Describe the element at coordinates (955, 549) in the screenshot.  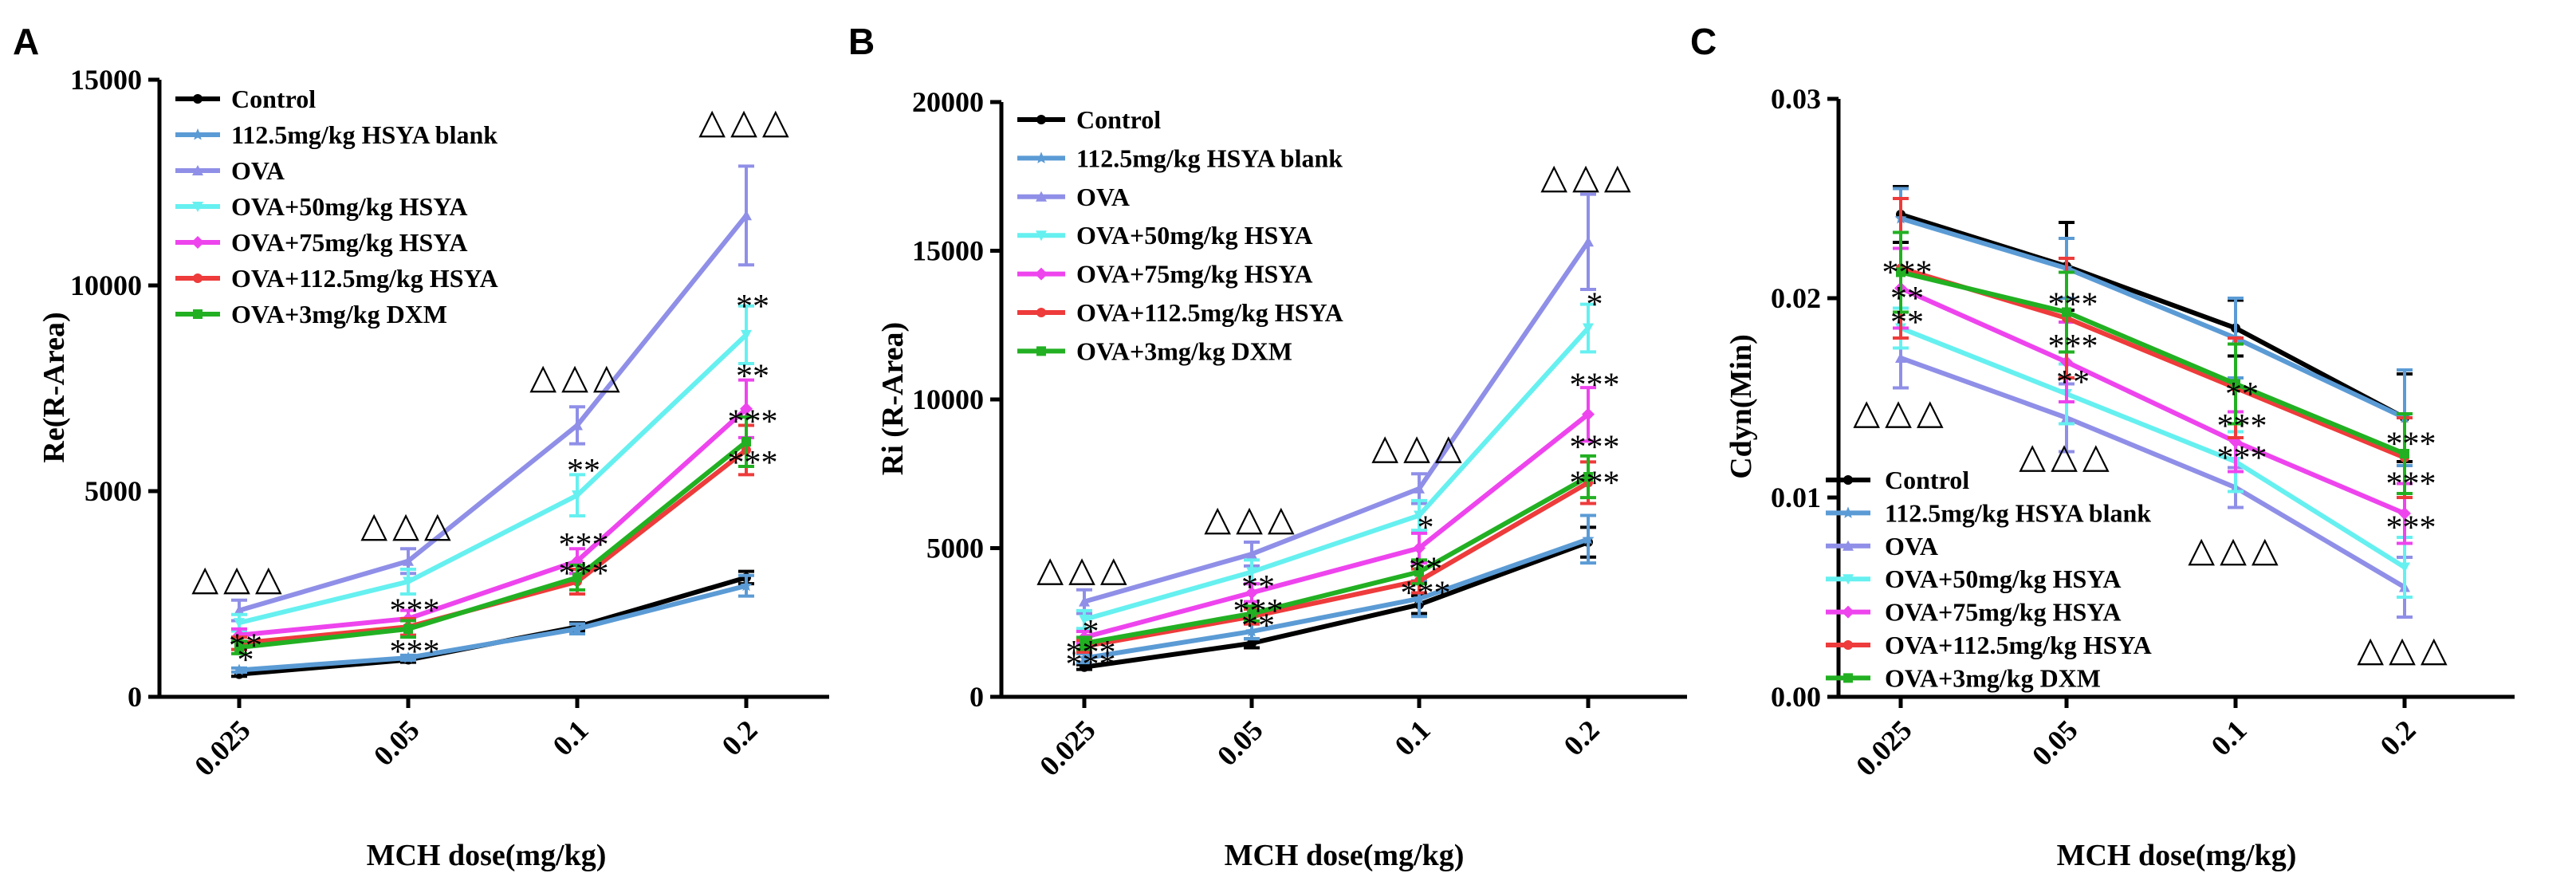
I see `y-tick-label: 5000` at that location.